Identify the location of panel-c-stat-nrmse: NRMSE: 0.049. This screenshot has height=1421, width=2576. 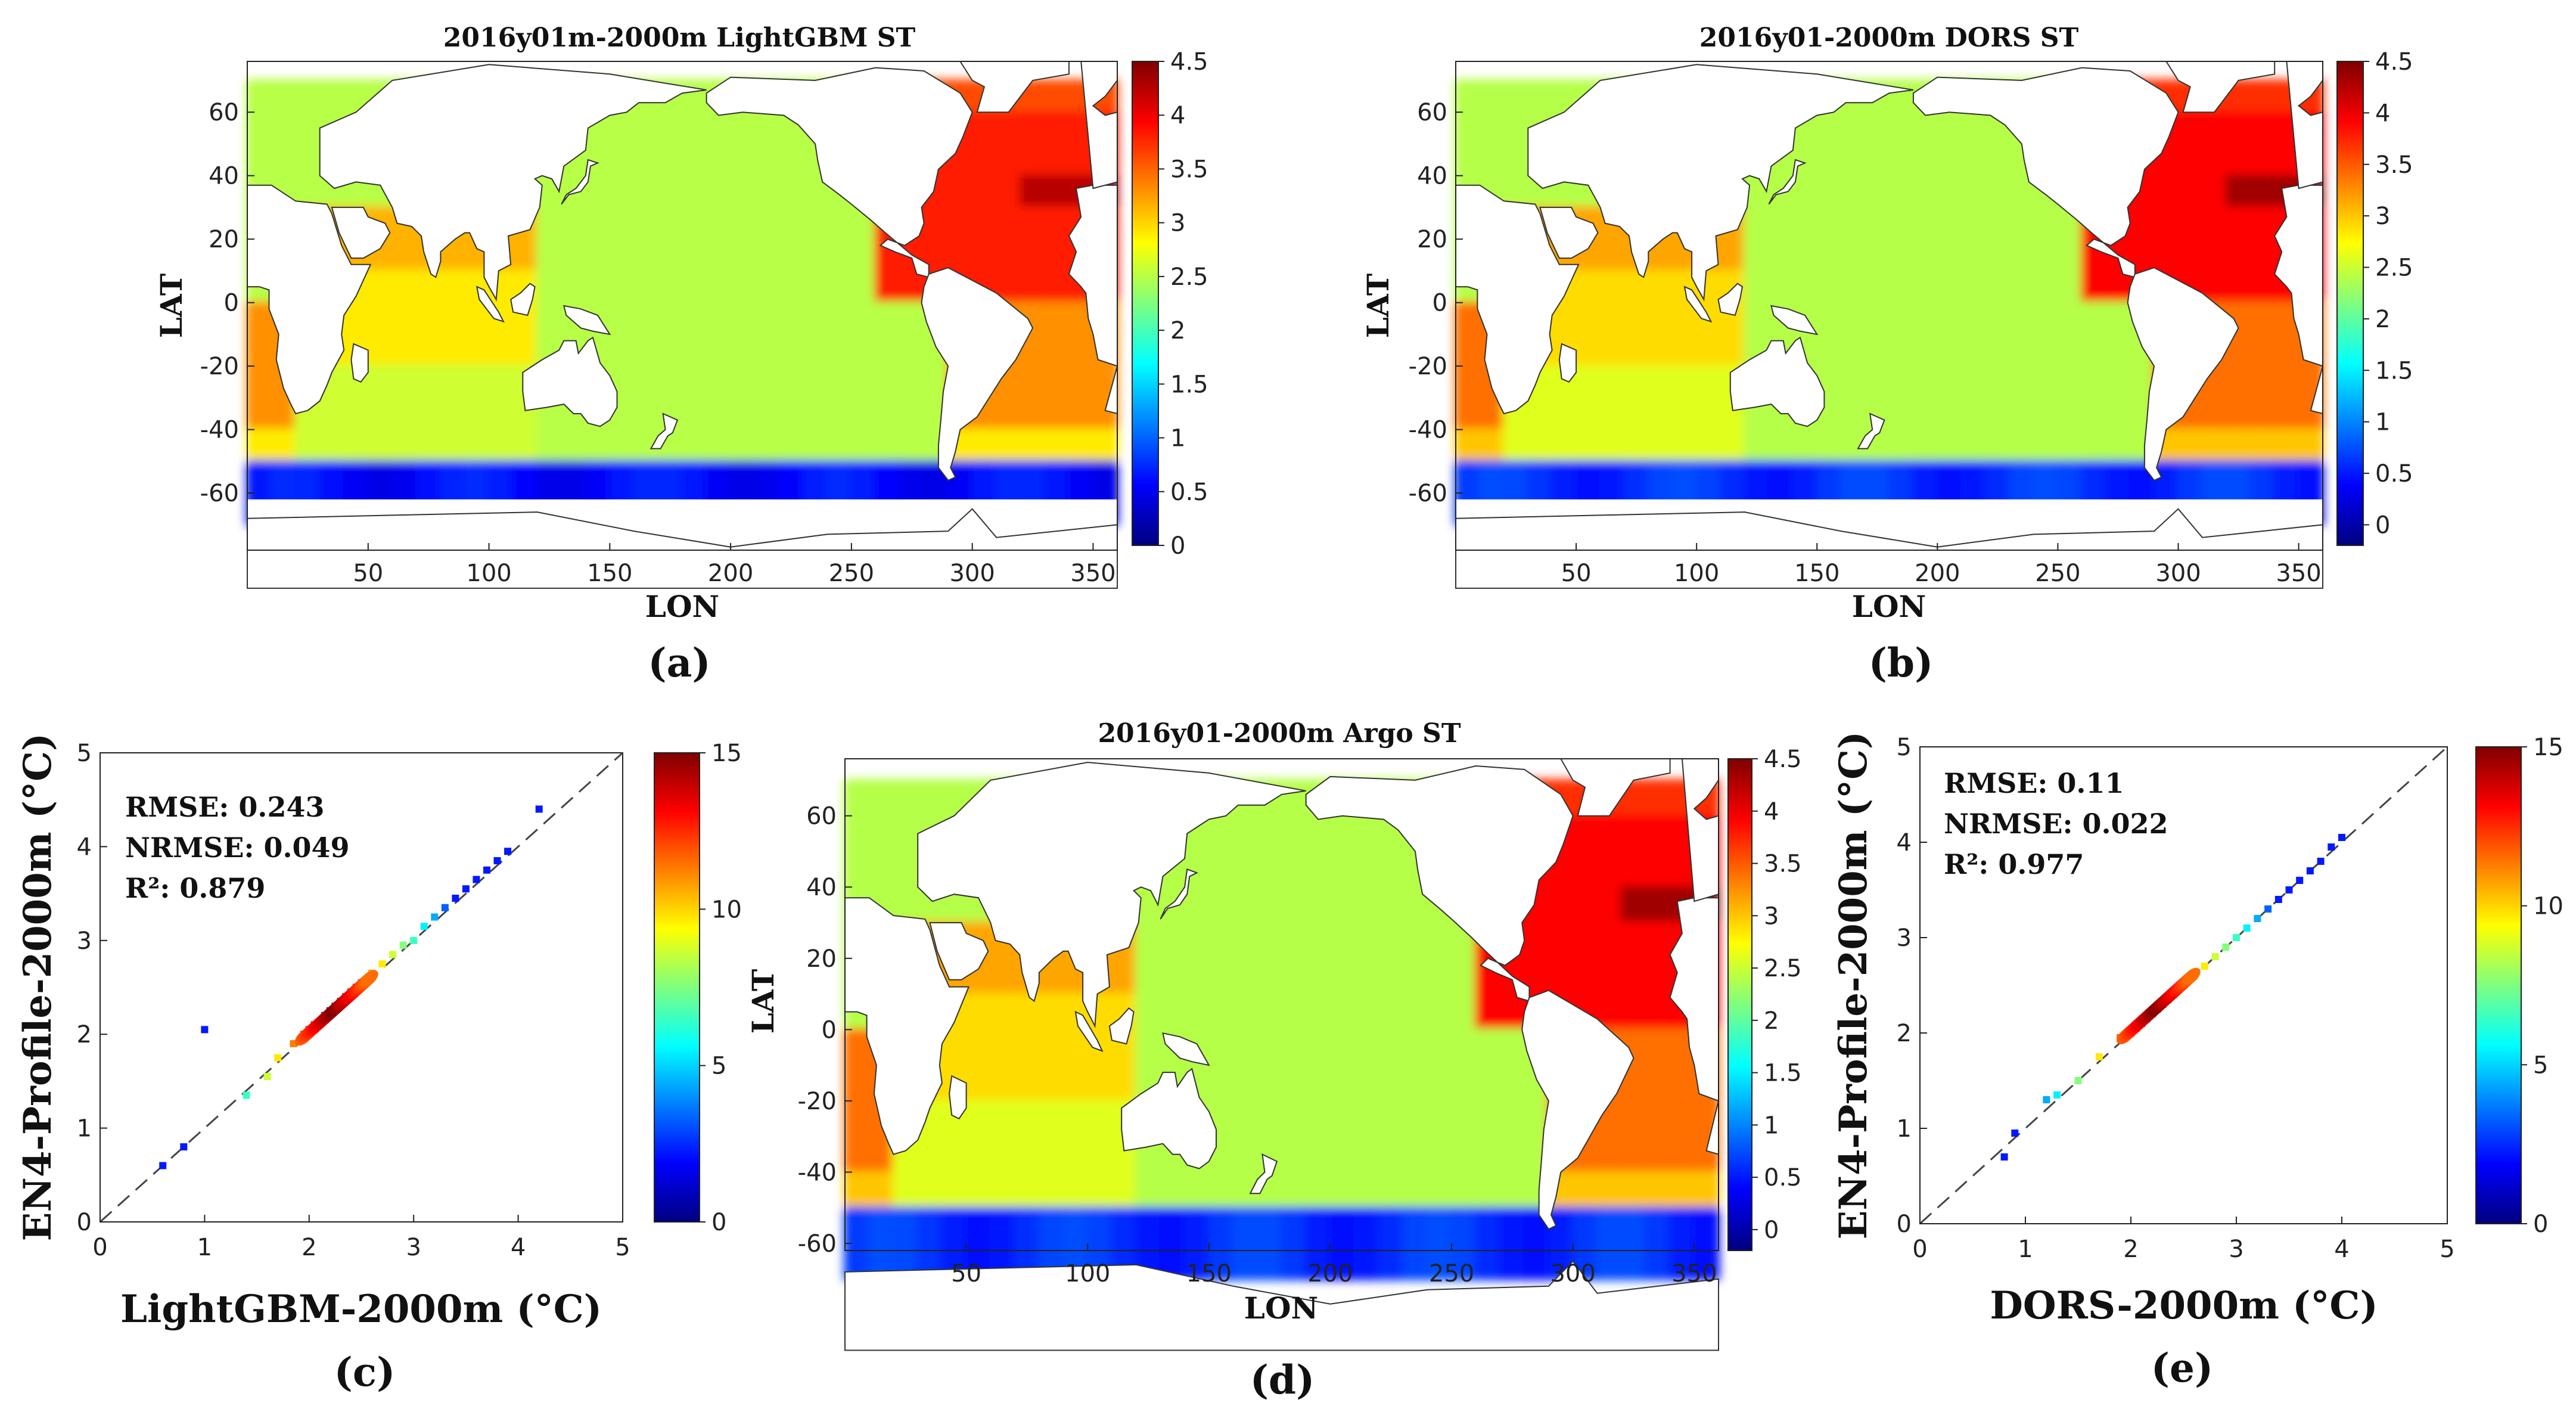
(237, 847).